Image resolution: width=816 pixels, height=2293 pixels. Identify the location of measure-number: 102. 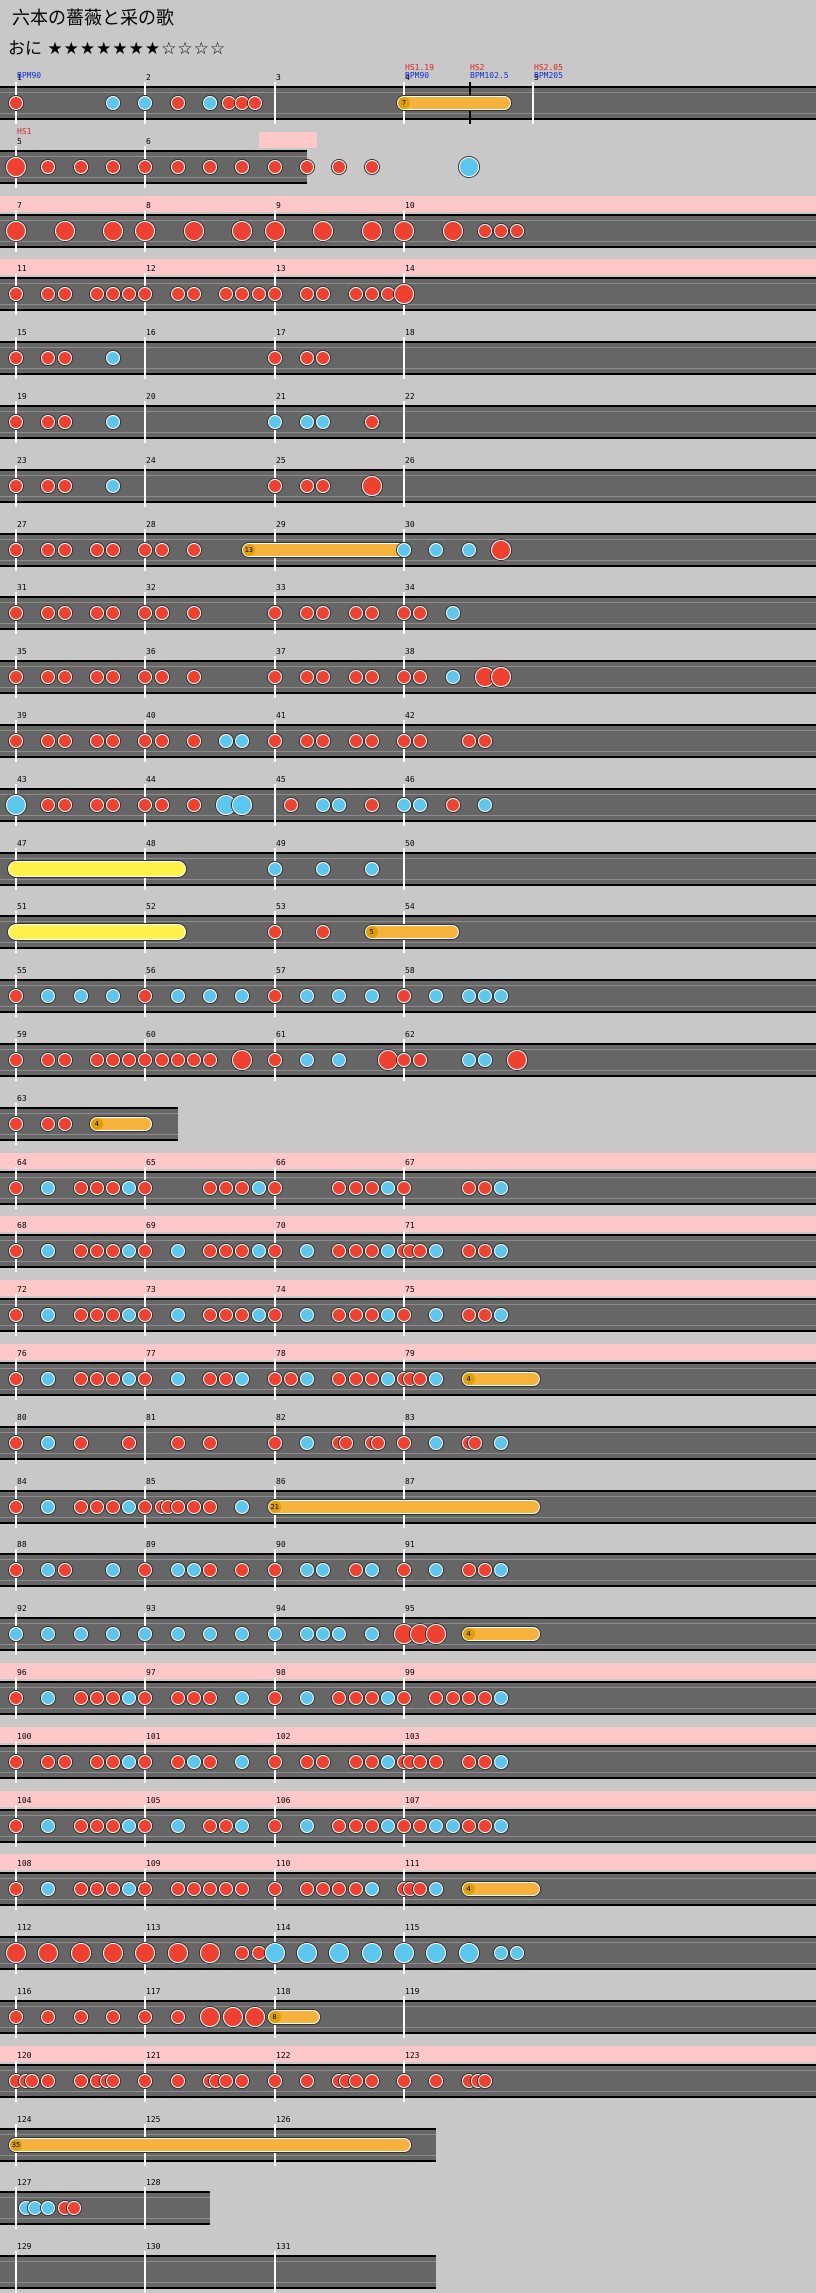
(283, 1736).